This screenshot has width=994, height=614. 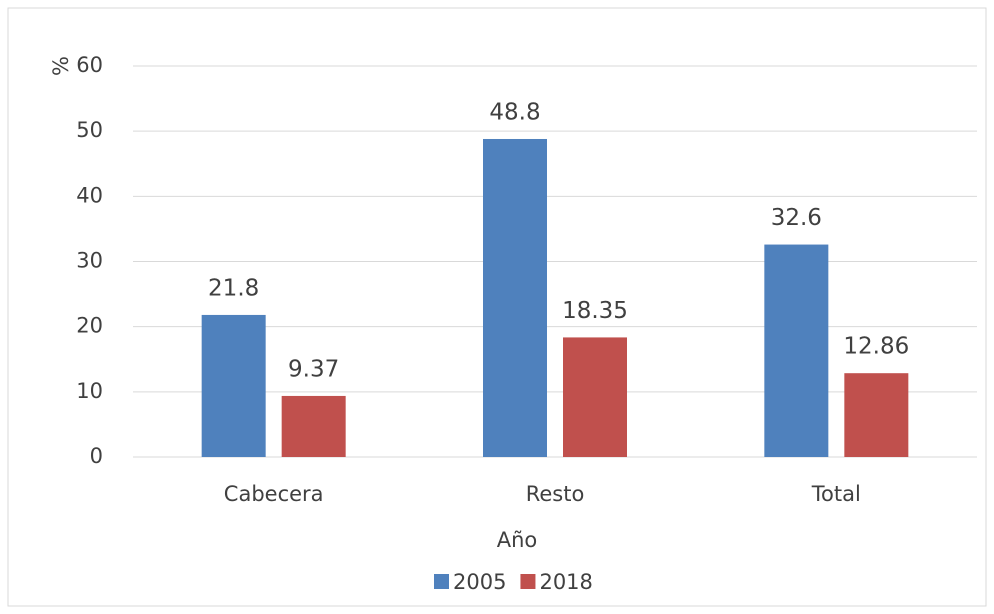 What do you see at coordinates (313, 369) in the screenshot?
I see `data-label: 9.37` at bounding box center [313, 369].